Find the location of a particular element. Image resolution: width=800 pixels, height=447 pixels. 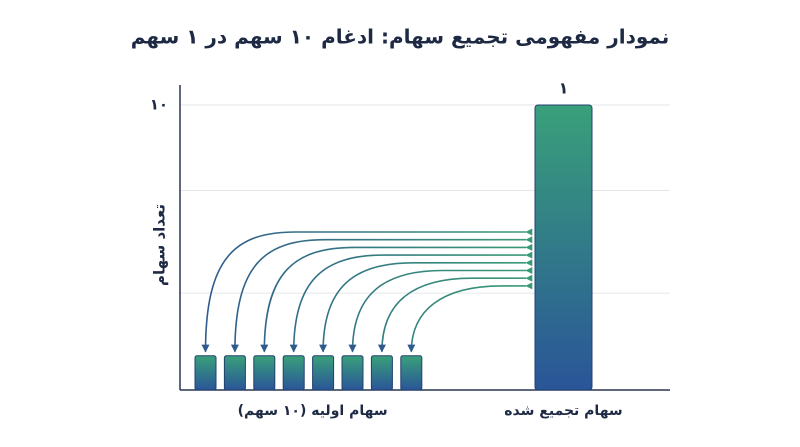

y-axis-label: تعداد سهام is located at coordinates (160, 245).